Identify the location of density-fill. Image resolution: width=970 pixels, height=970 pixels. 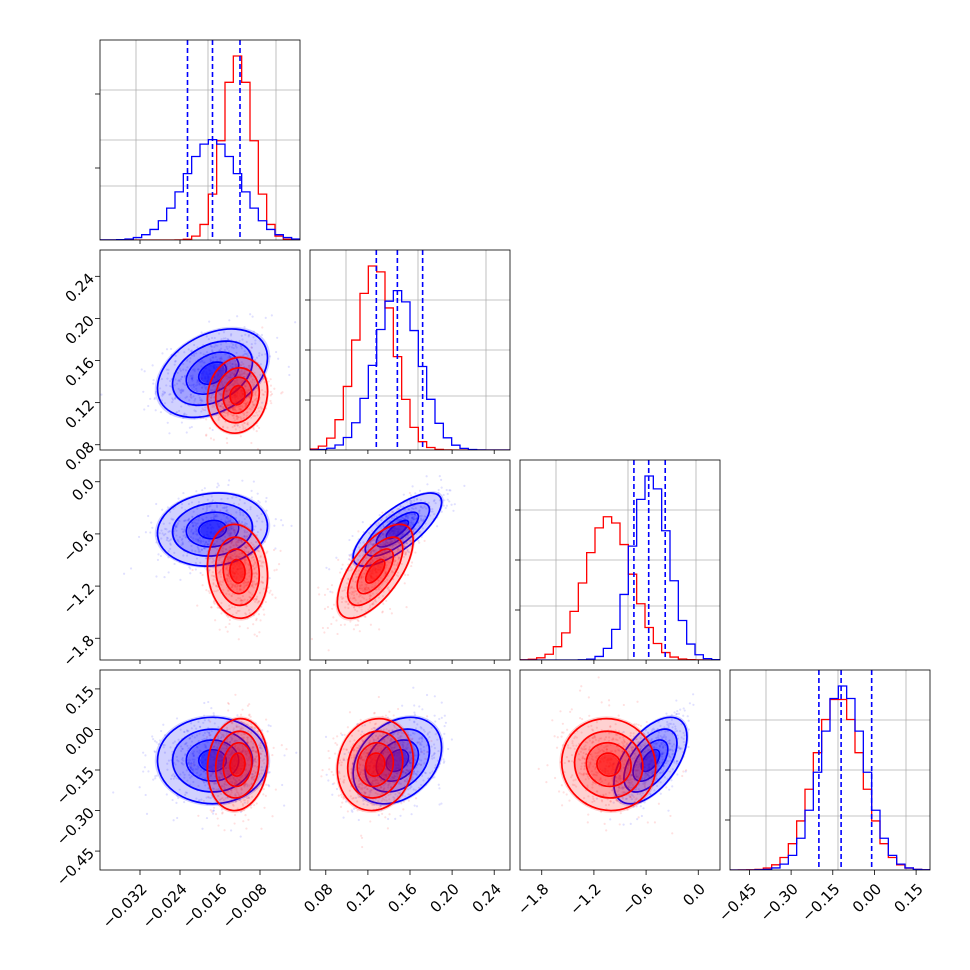
(375, 571).